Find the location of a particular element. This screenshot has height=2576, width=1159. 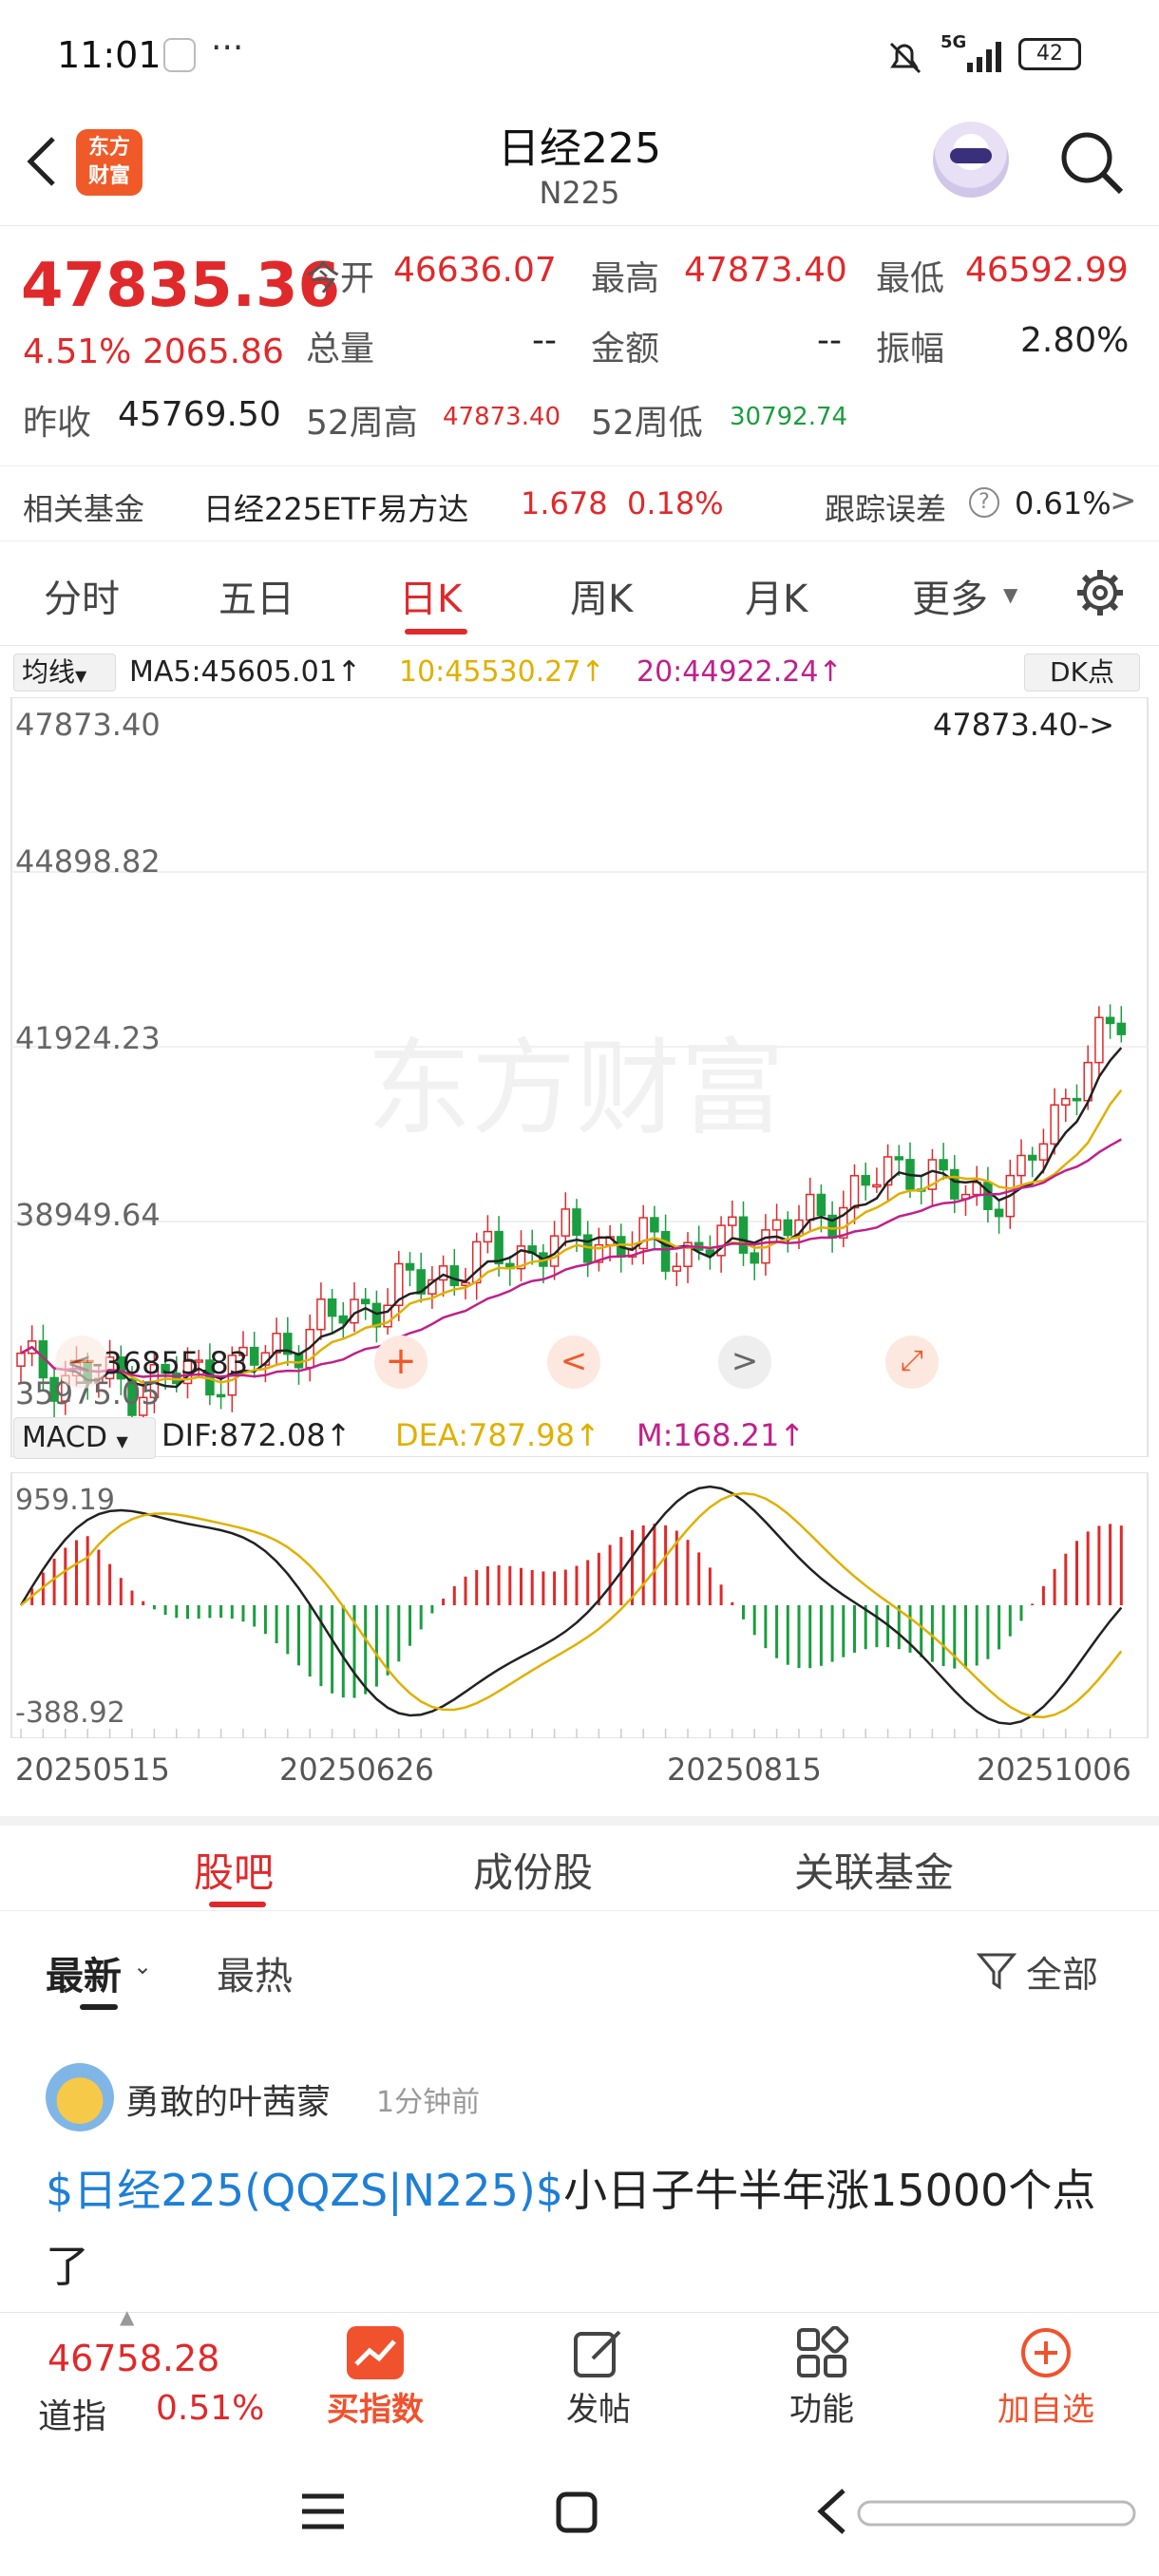

y-label-top: 47873.40 is located at coordinates (88, 725).